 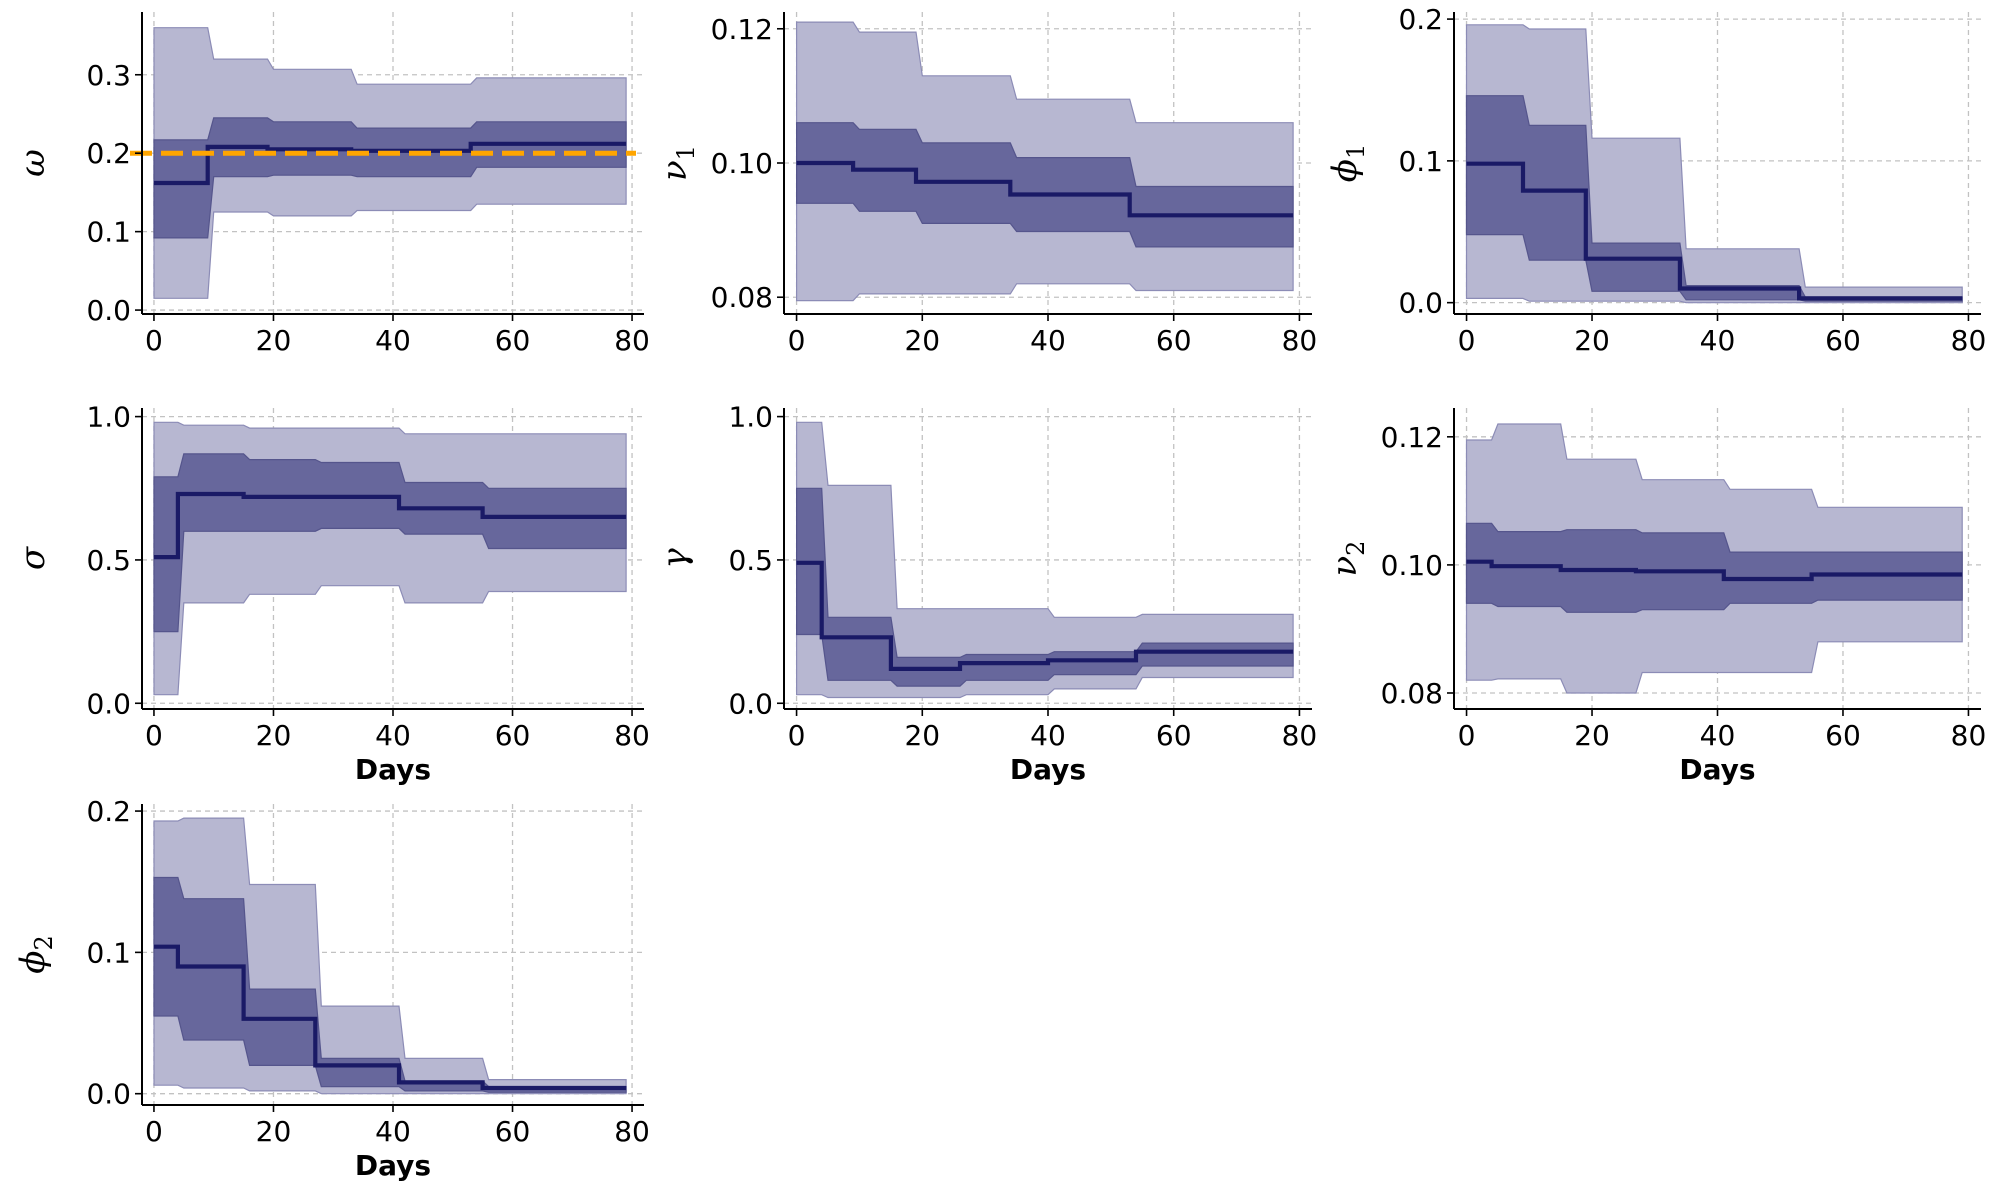 I want to click on y-axis-label: ϕ2, so click(x=35, y=954).